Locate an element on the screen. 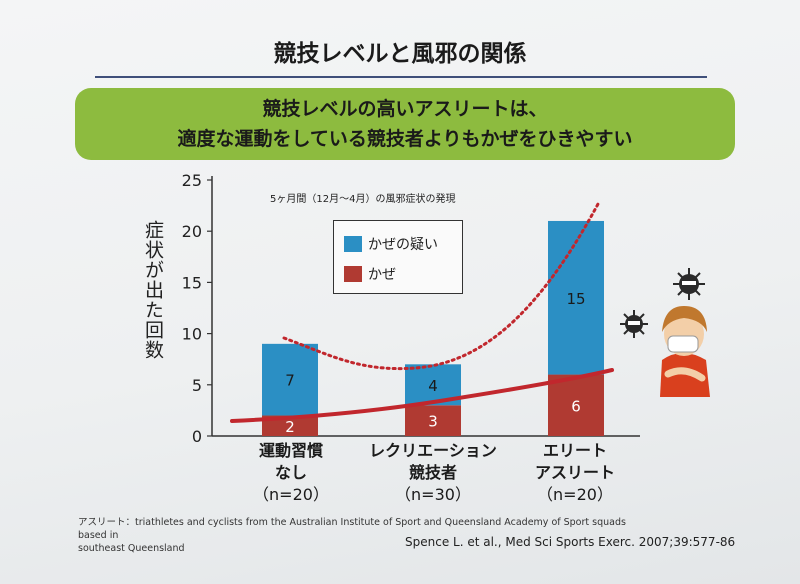 This screenshot has height=584, width=800. category-label-elite: エリート アスリート （n=20） is located at coordinates (575, 473).